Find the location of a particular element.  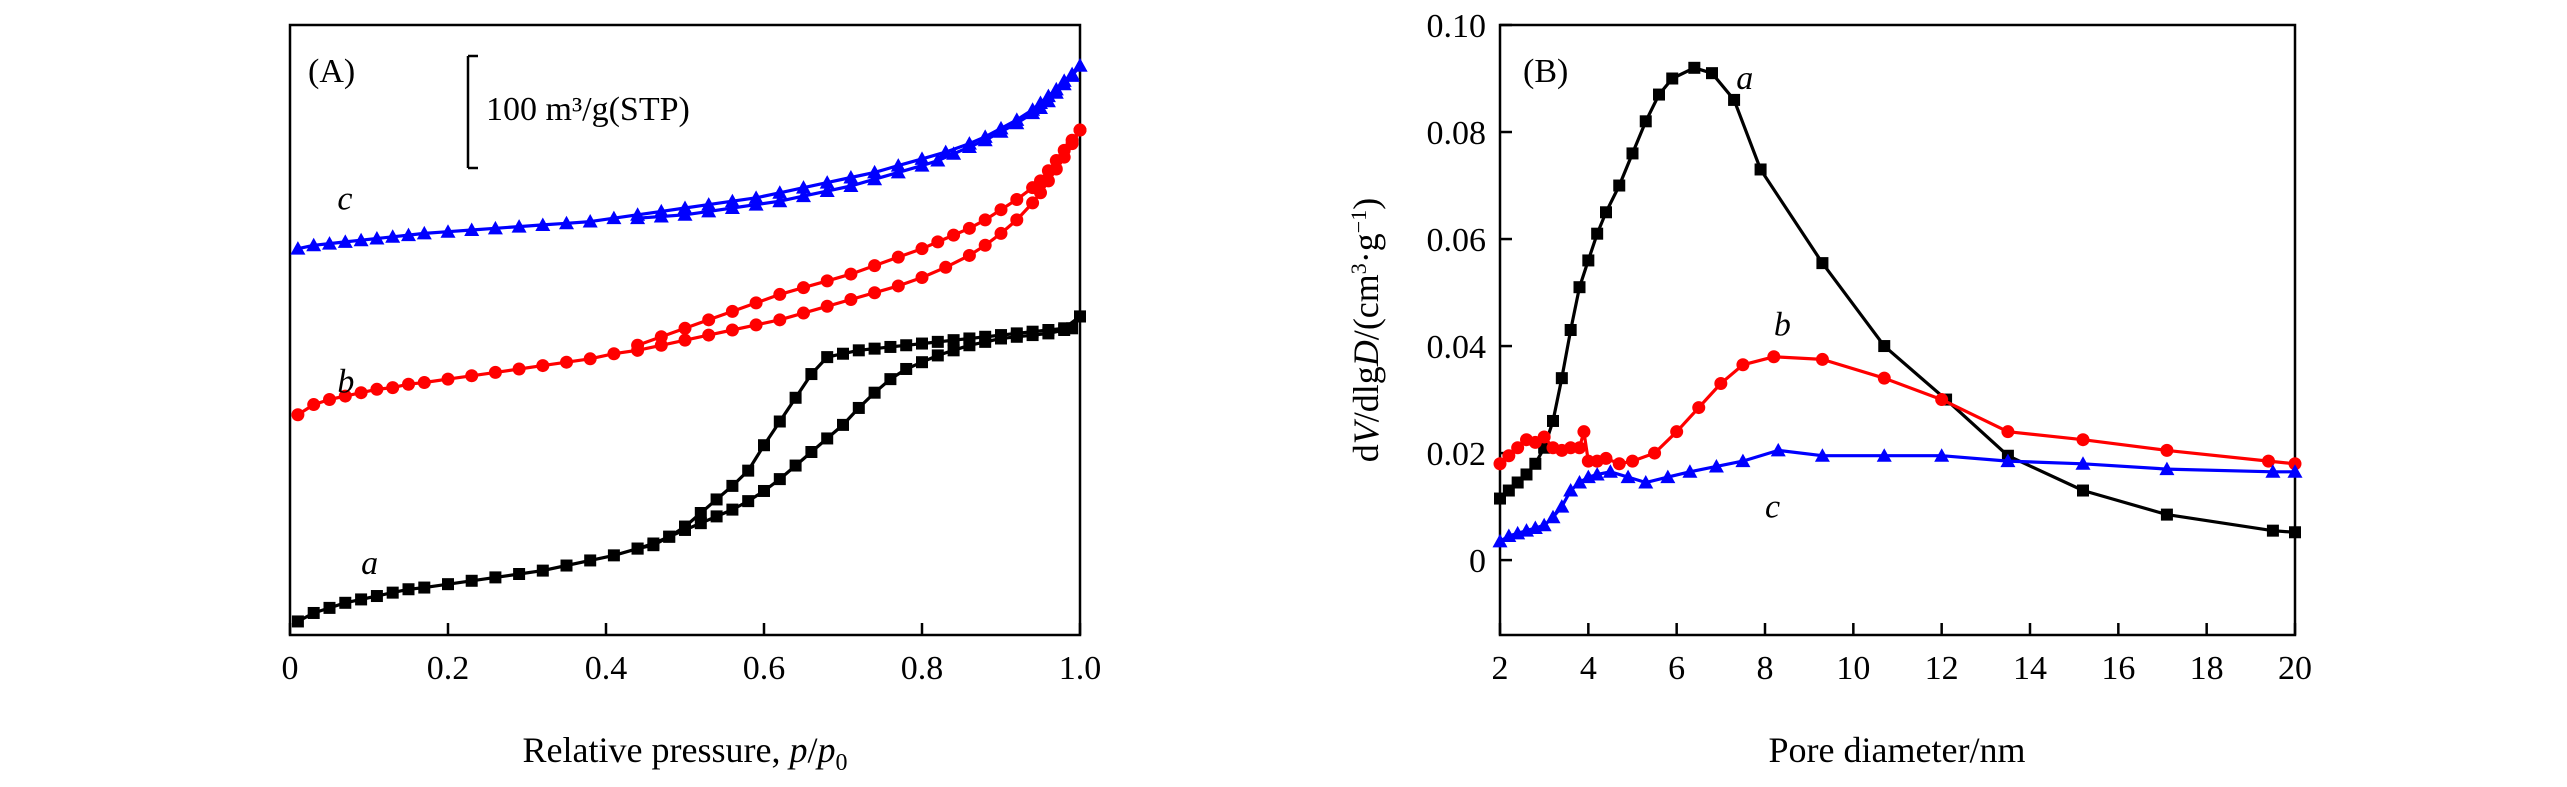

y-title-unit-g: ·g is located at coordinates (1366, 248).